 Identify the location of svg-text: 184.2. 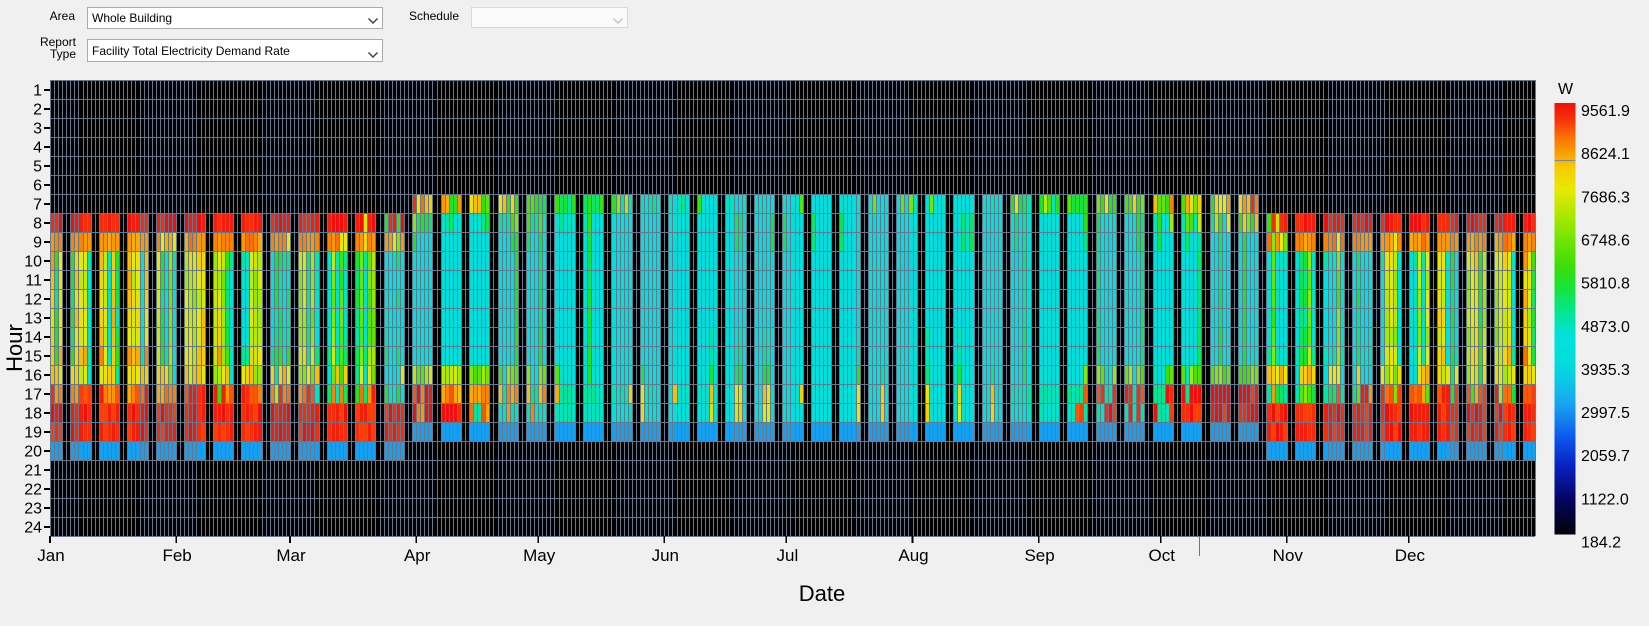
(1601, 543).